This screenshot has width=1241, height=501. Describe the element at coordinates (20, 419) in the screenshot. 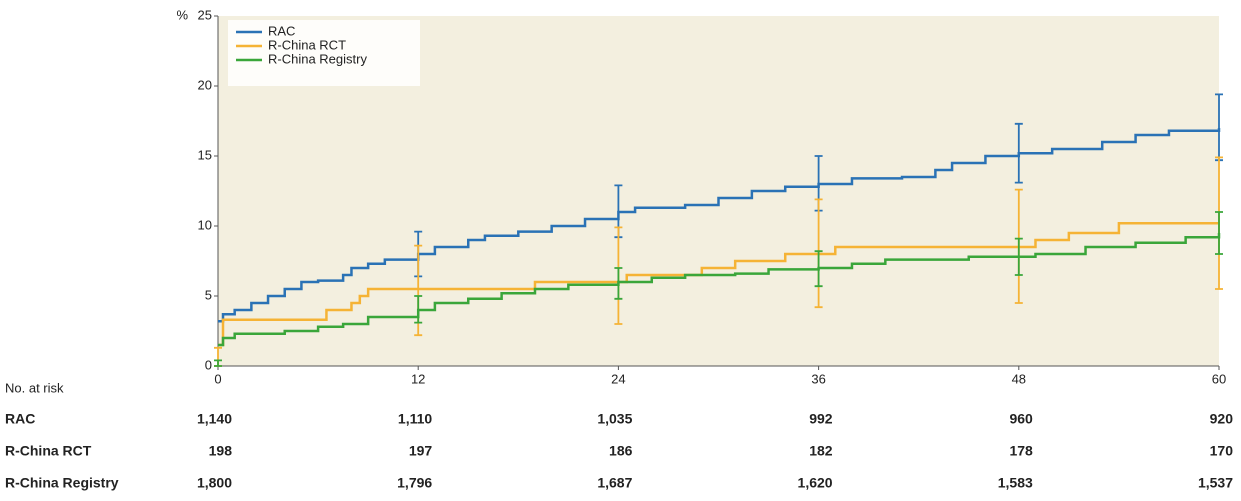

I see `risk-row-label: RAC` at that location.